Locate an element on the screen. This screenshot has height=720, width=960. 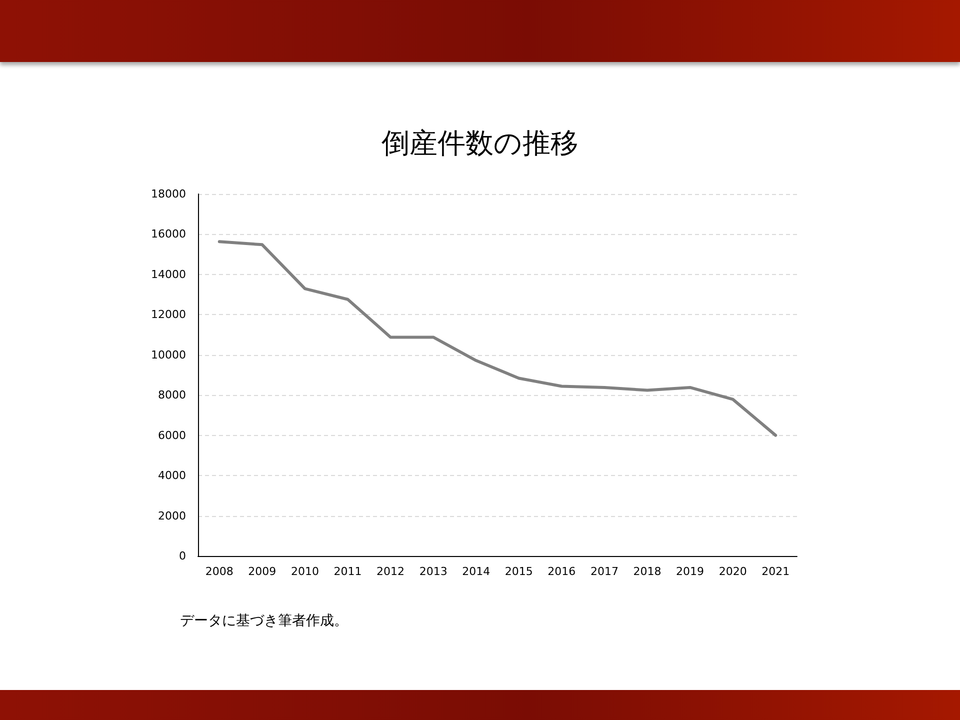
x-tick-label: 2009 is located at coordinates (262, 571).